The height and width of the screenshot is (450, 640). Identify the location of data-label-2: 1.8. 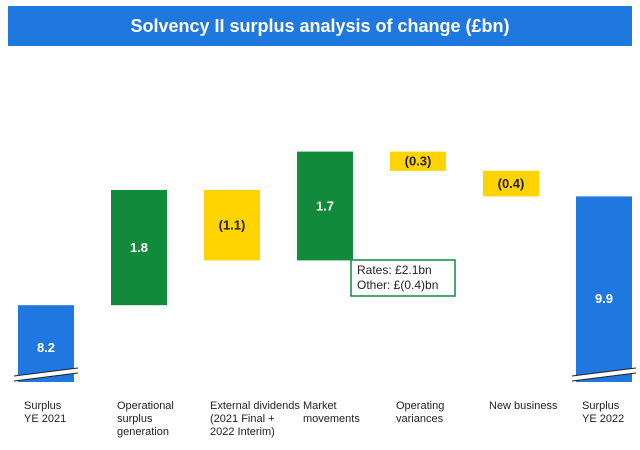
(139, 247).